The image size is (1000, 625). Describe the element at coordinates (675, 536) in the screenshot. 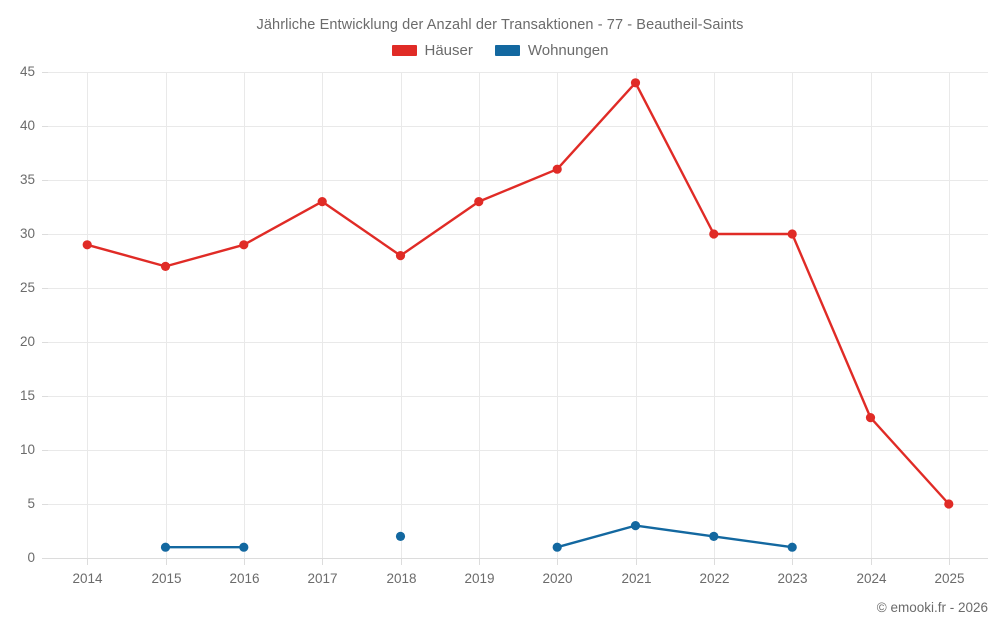

I see `series-line-wohnungen` at that location.